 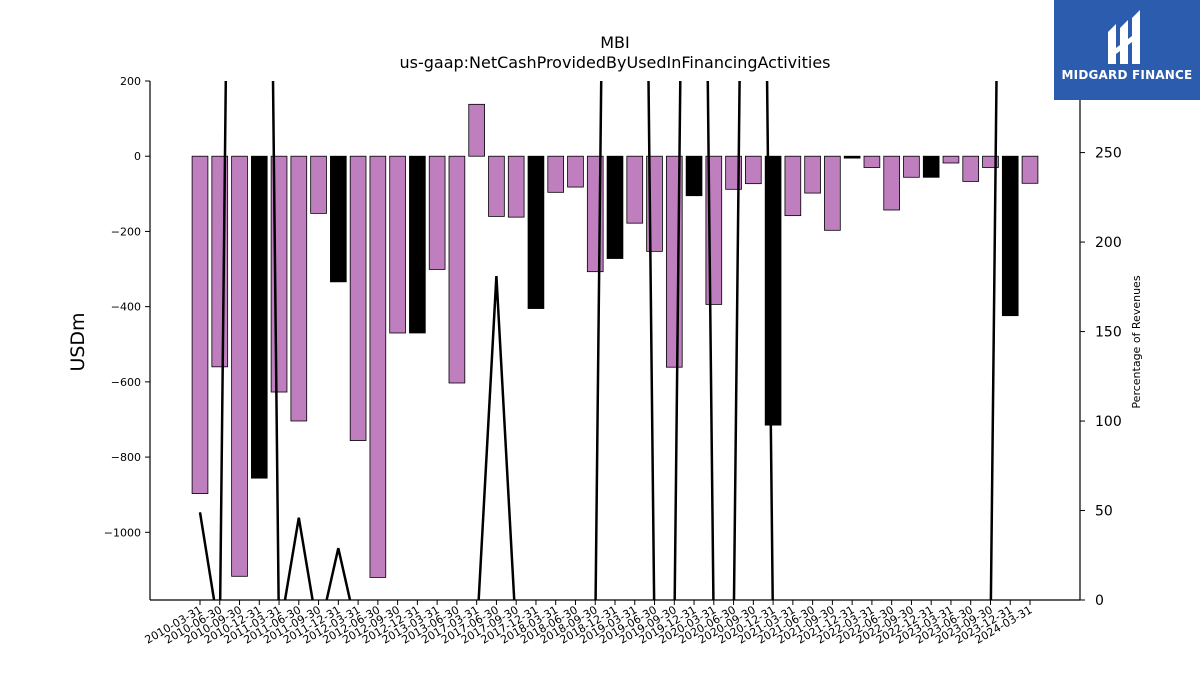 I want to click on midgard-logo-icon, so click(x=1124, y=37).